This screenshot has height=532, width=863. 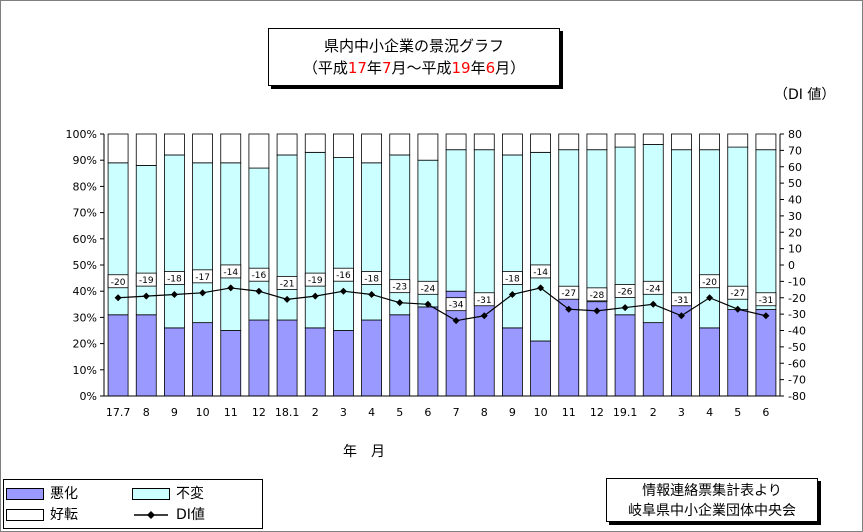 What do you see at coordinates (343, 412) in the screenshot?
I see `x-tick-label: 3` at bounding box center [343, 412].